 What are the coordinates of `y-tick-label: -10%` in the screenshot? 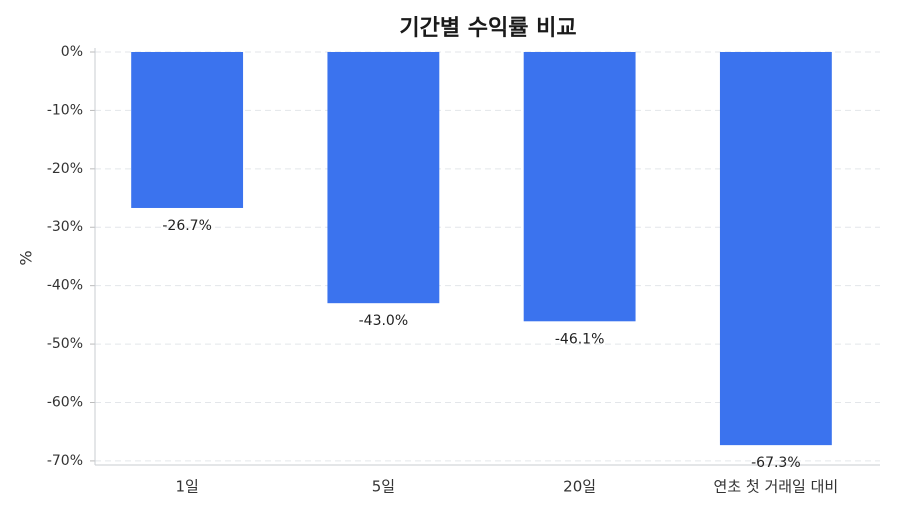 It's located at (65, 110).